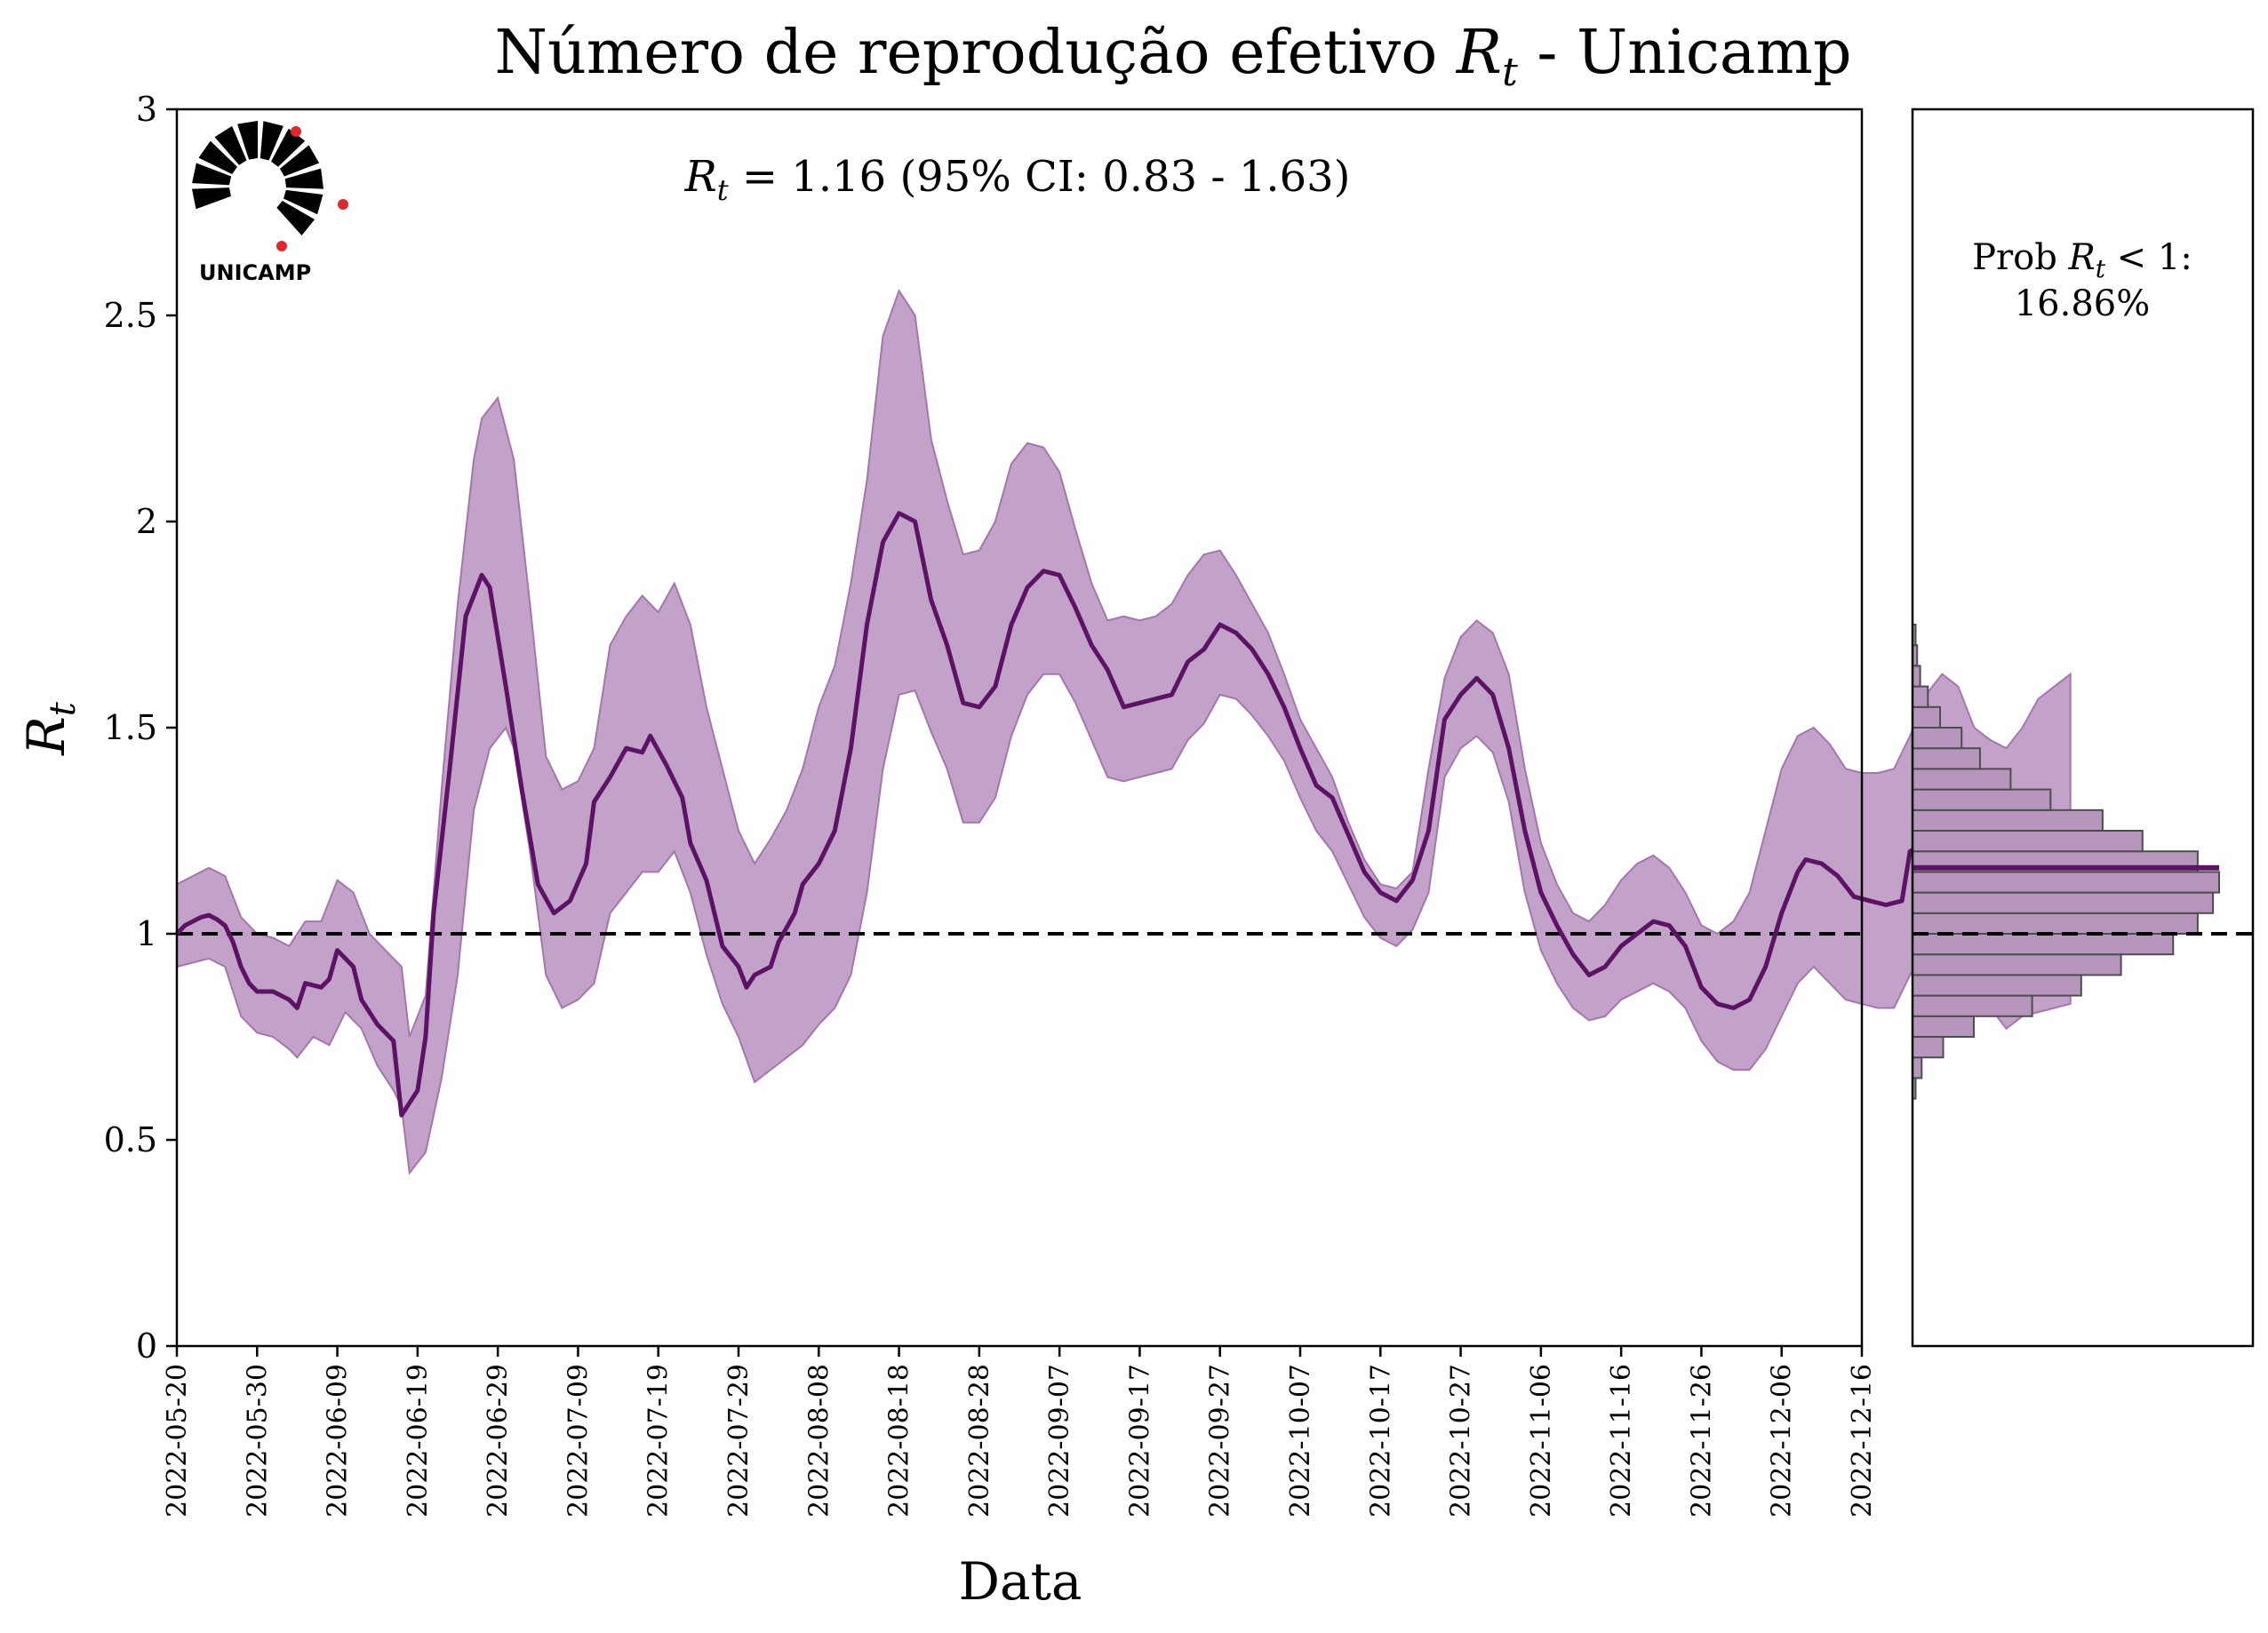  I want to click on y-tick-label: 0, so click(146, 1346).